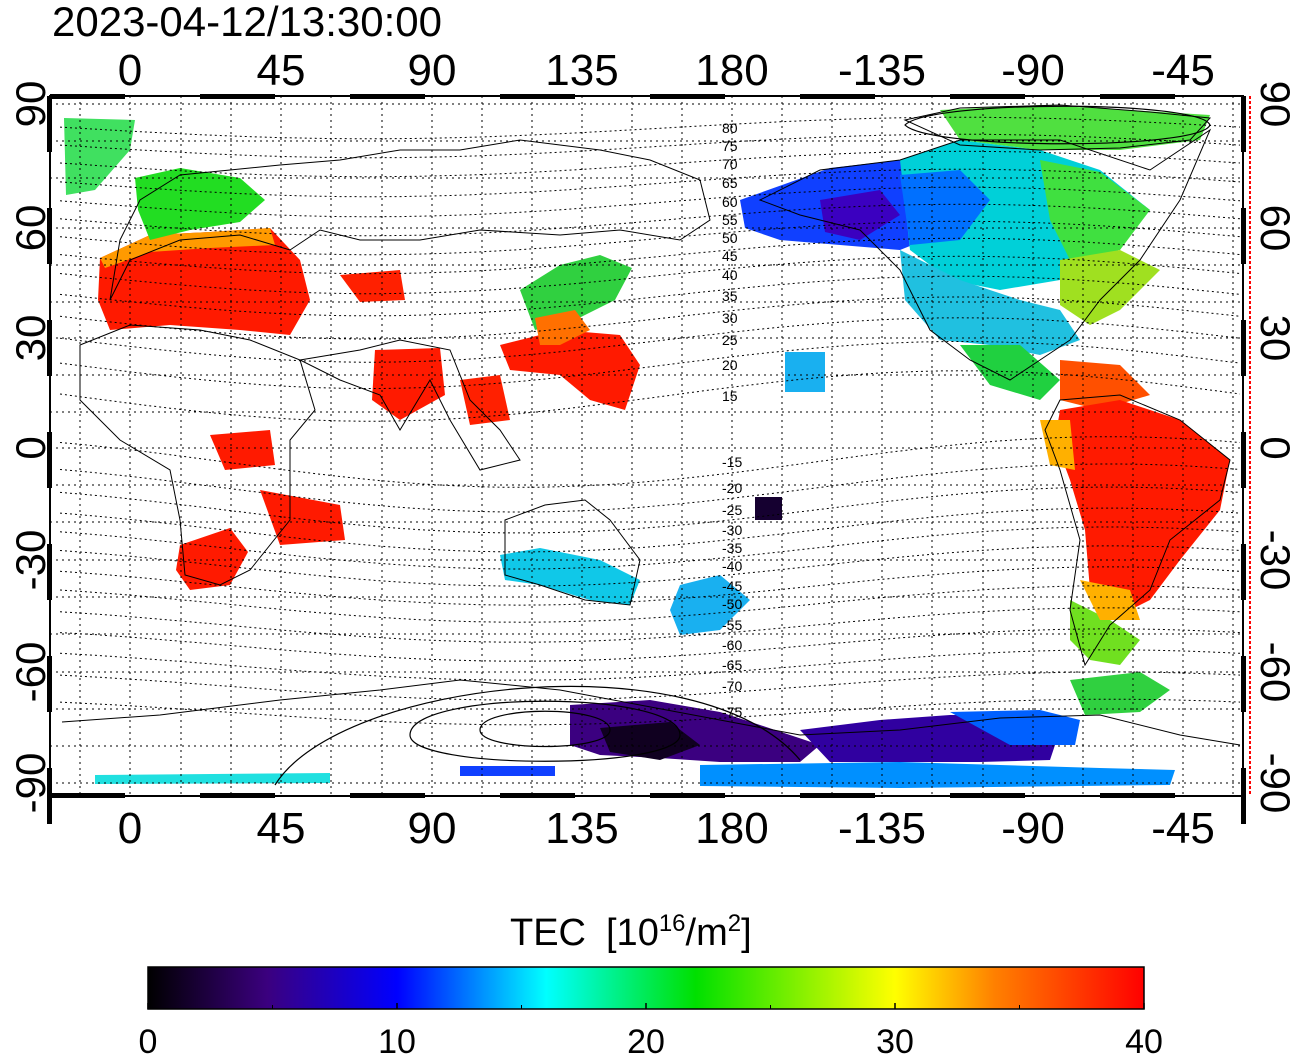  Describe the element at coordinates (710, 605) in the screenshot. I see `tec-region-new-zealand` at that location.